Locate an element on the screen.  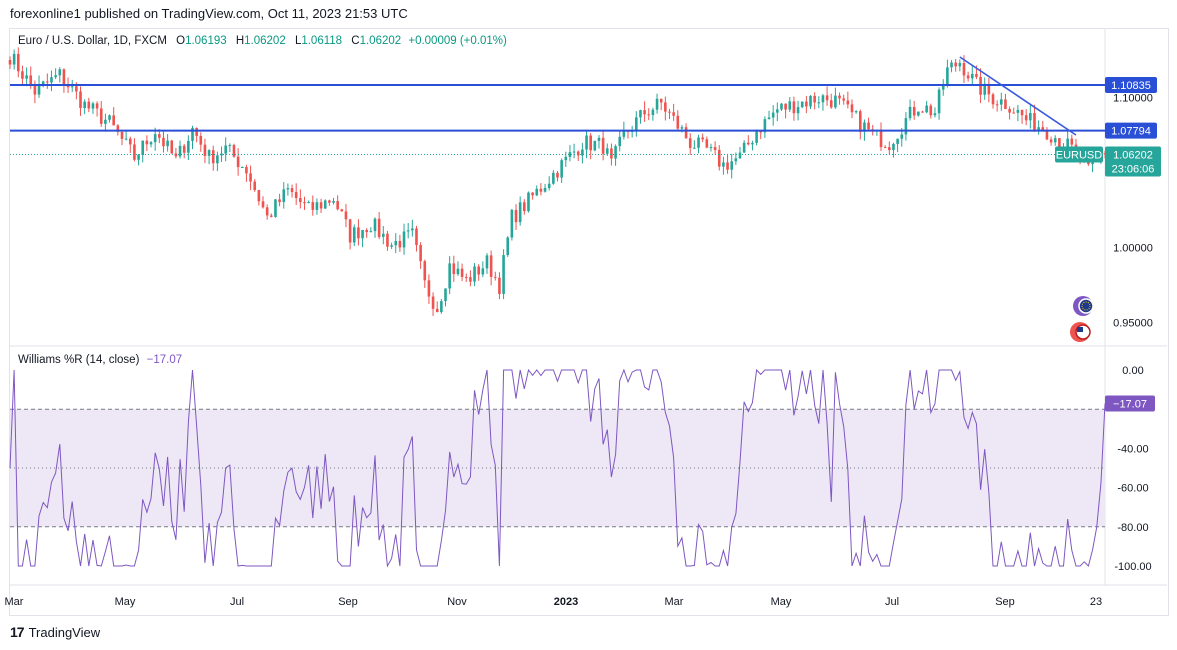
footer-brand: 17 TradingView is located at coordinates (55, 632).